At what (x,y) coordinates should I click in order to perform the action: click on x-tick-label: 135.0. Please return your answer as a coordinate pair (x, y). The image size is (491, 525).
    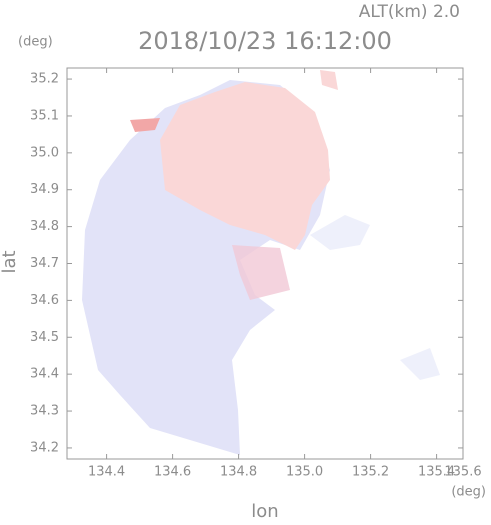
    Looking at the image, I should click on (304, 472).